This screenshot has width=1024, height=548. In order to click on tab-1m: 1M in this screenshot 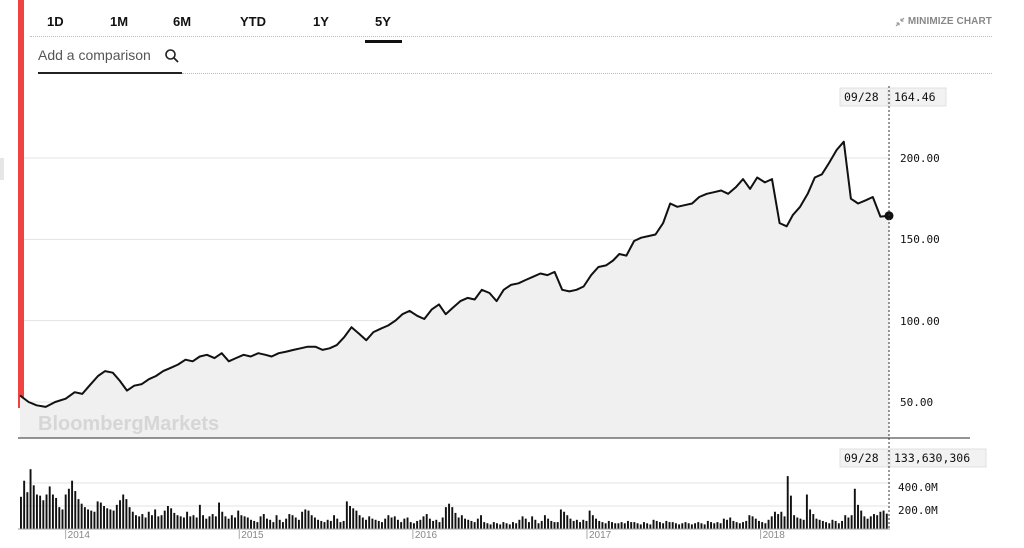, I will do `click(119, 21)`.